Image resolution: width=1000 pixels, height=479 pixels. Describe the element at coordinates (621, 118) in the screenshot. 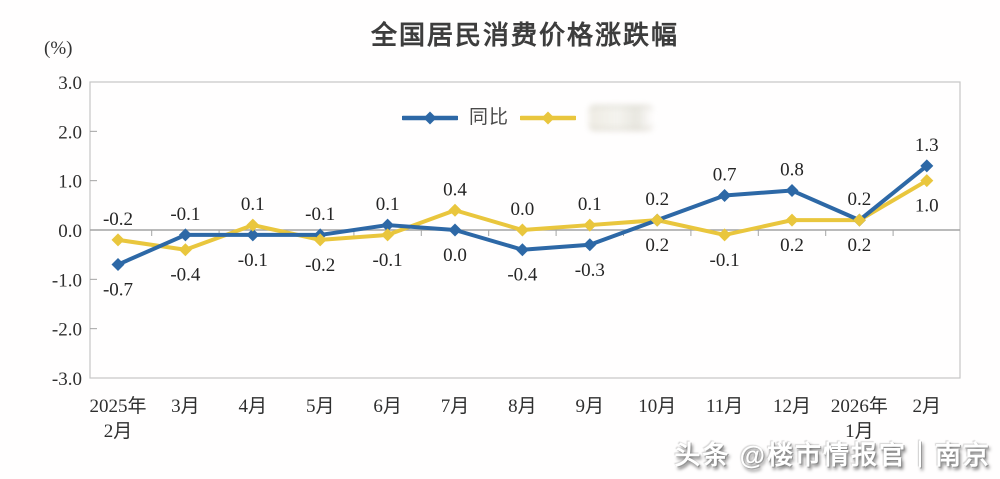

I see `legend-mom-label-redacted` at that location.